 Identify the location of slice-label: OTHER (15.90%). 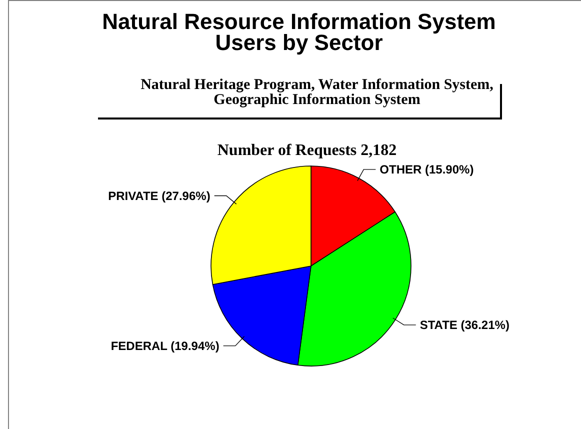
(427, 169).